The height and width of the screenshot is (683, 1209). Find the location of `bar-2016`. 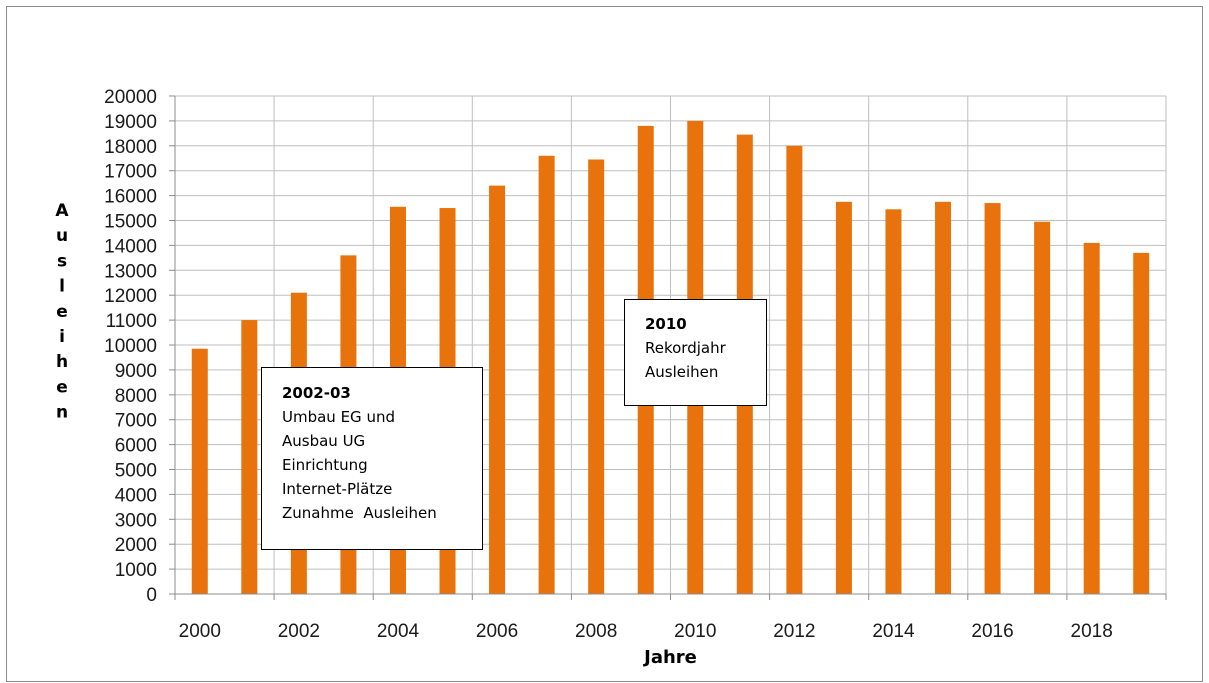

bar-2016 is located at coordinates (992, 398).